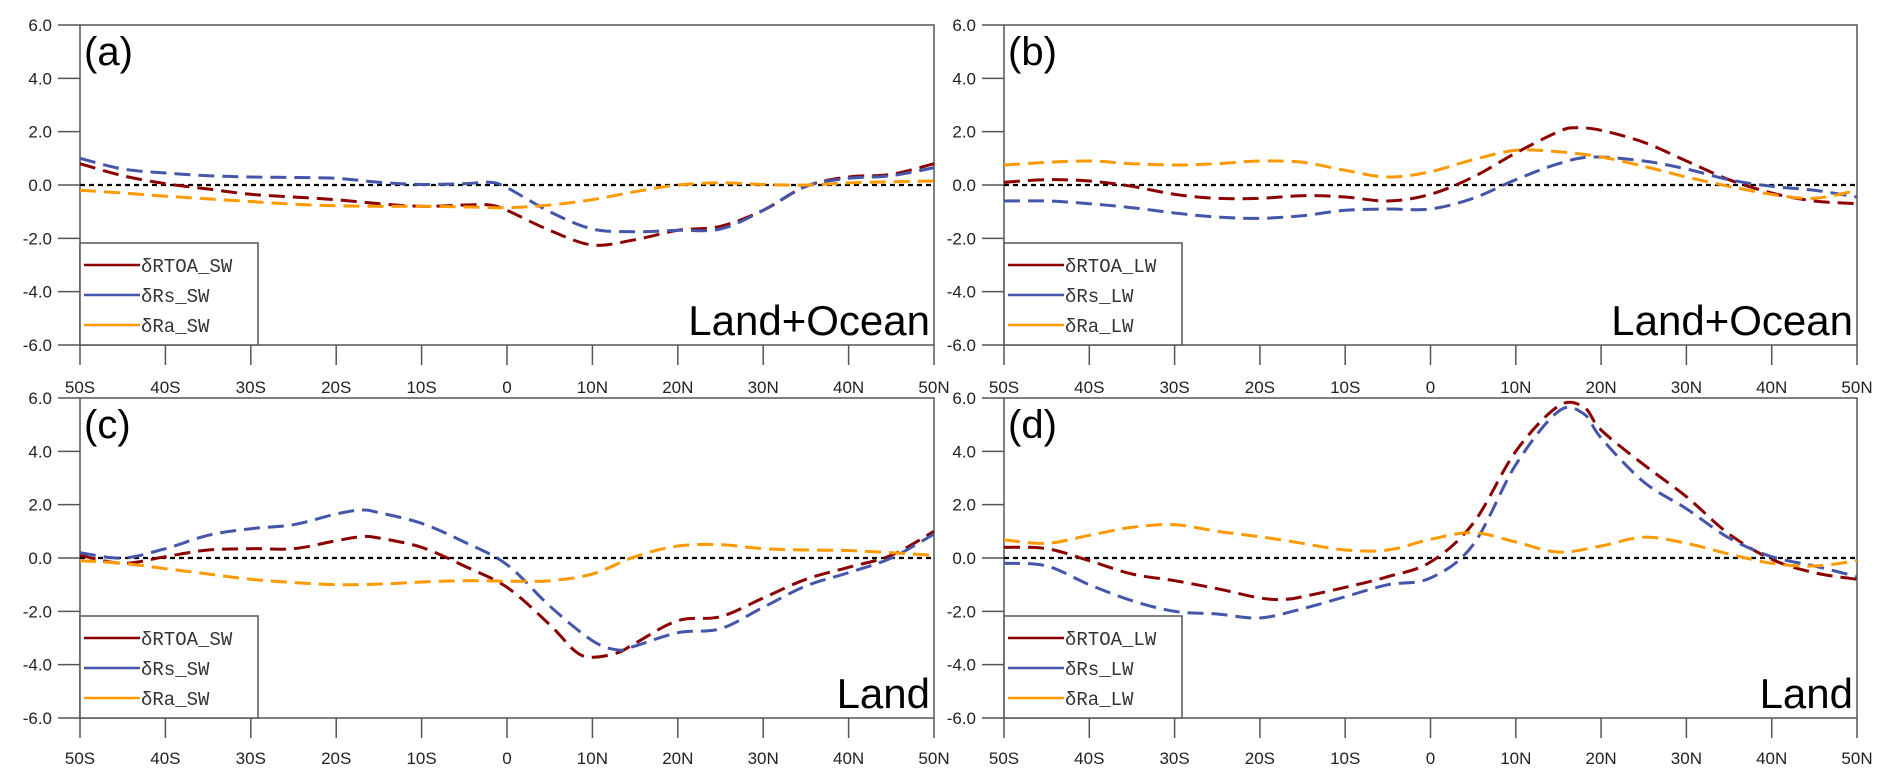  Describe the element at coordinates (1032, 52) in the screenshot. I see `panel-tag: (b)` at that location.